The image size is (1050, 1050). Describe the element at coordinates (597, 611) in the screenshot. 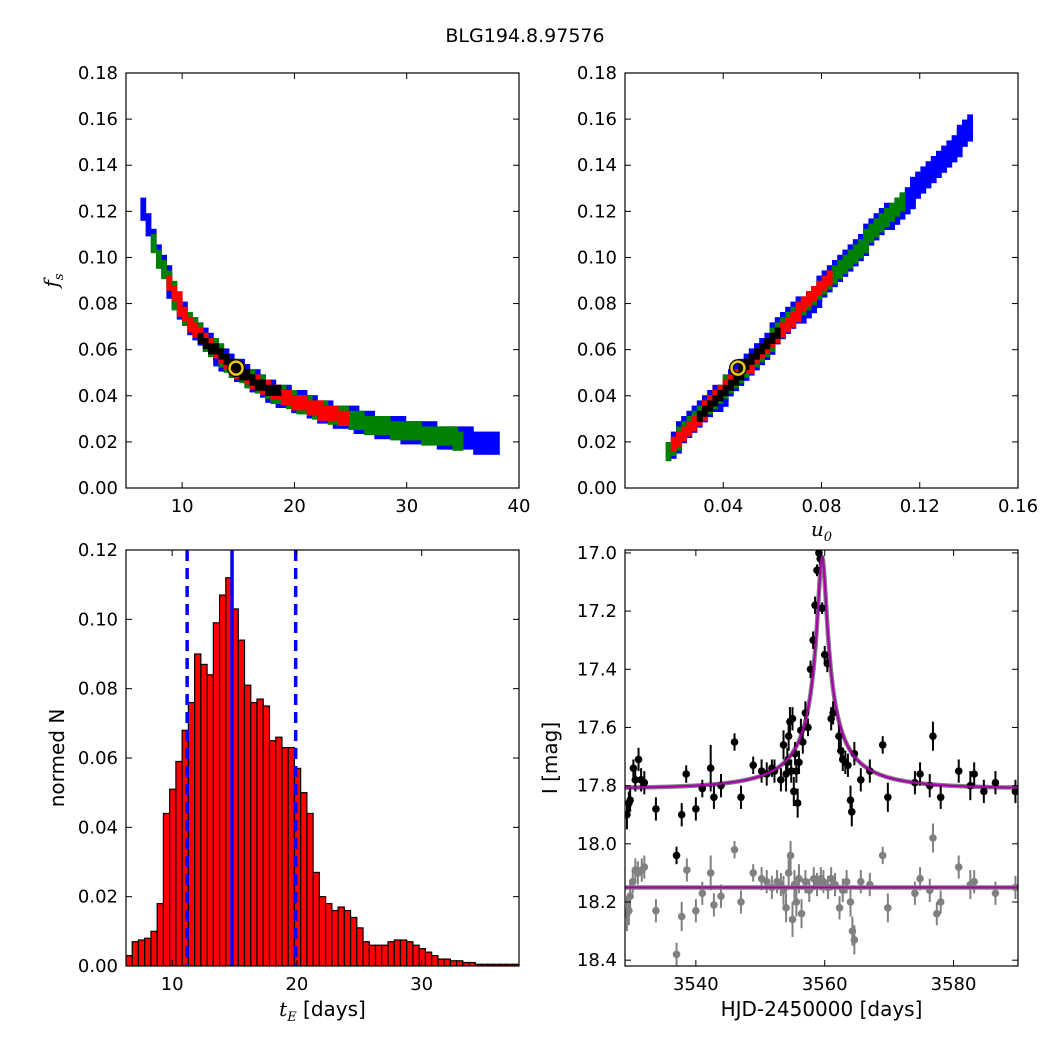

I see `y-tick-label: 17.2` at that location.